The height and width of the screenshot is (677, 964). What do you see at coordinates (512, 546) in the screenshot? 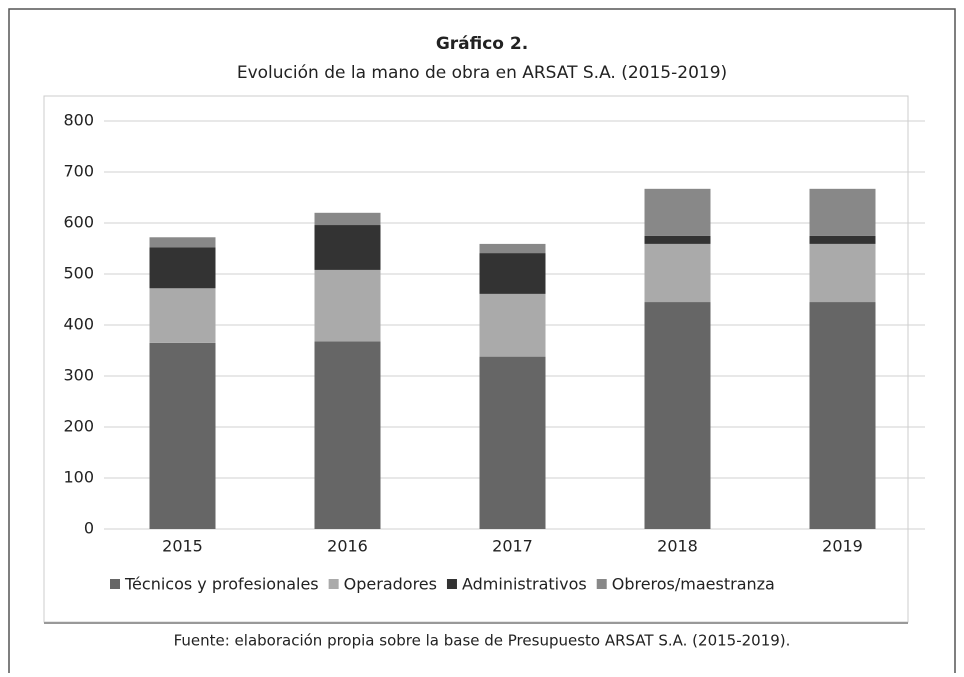
I see `x-tick-label: 2017` at bounding box center [512, 546].